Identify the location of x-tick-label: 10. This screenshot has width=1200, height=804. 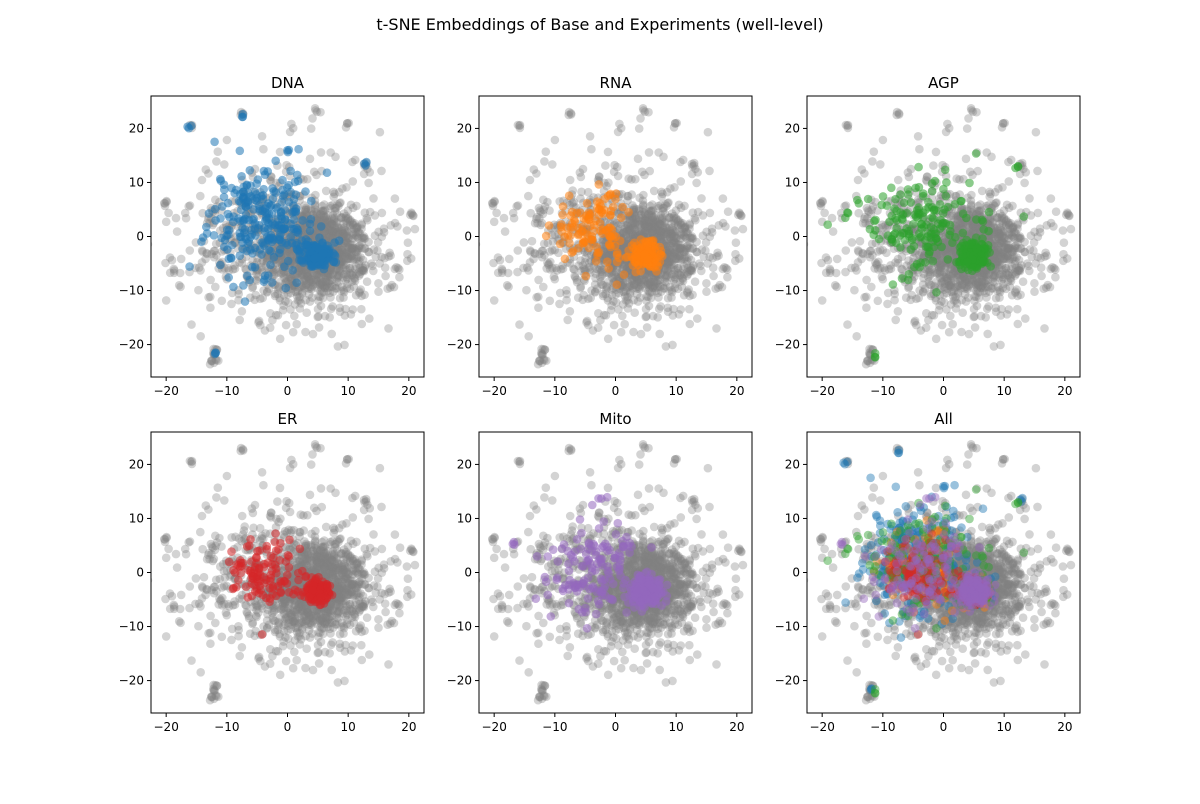
(676, 391).